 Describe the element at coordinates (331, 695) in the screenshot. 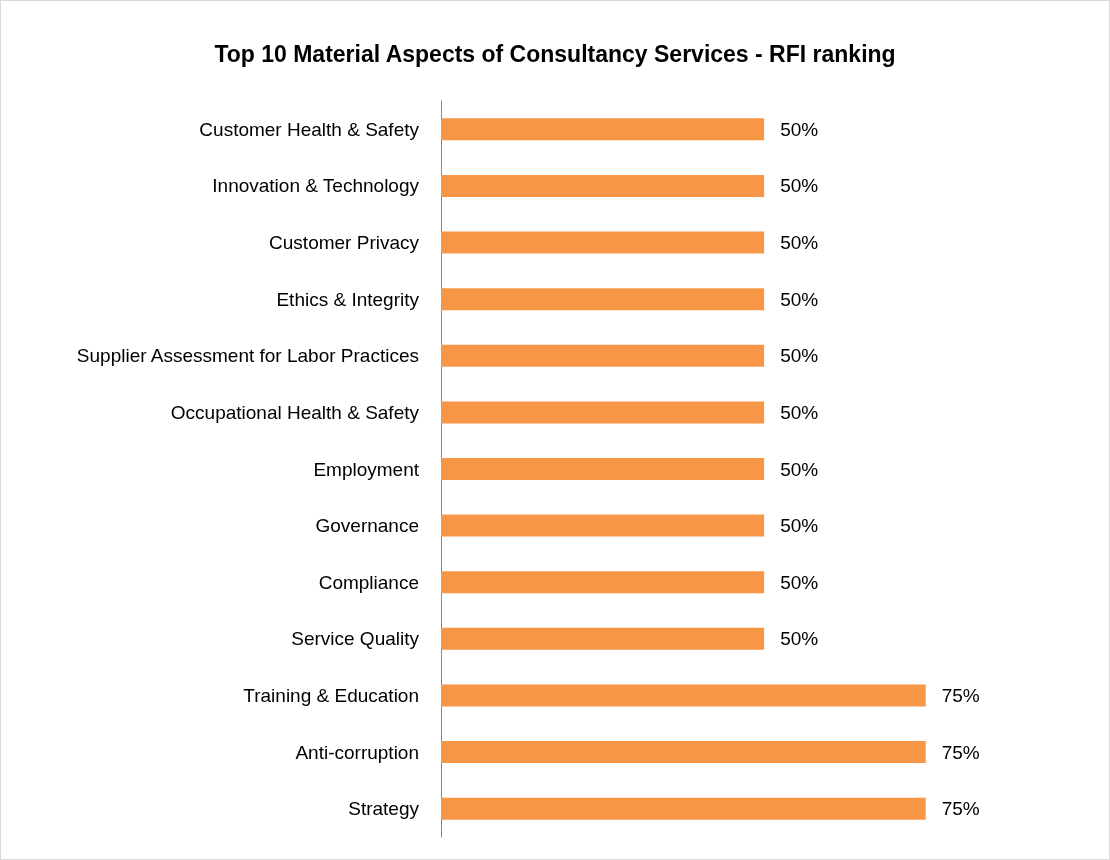

I see `y-tick-label: Training & Education` at that location.